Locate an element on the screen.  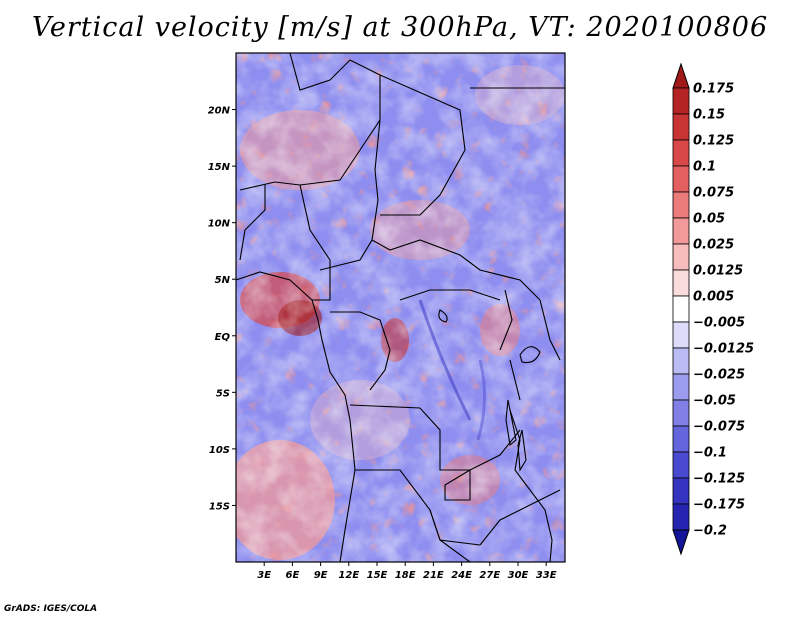
lat-tick-label: 20N is located at coordinates (219, 111).